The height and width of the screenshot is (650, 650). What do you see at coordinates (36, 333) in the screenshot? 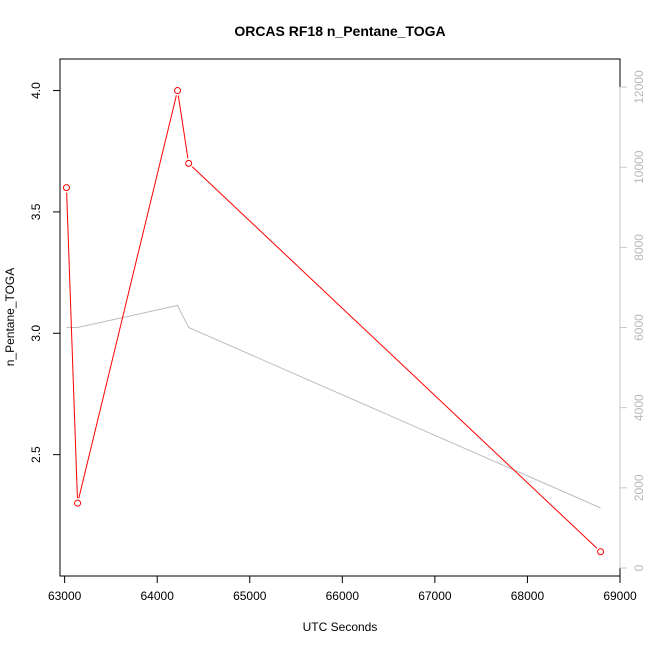
I see `y-tick-label: 3.0` at bounding box center [36, 333].